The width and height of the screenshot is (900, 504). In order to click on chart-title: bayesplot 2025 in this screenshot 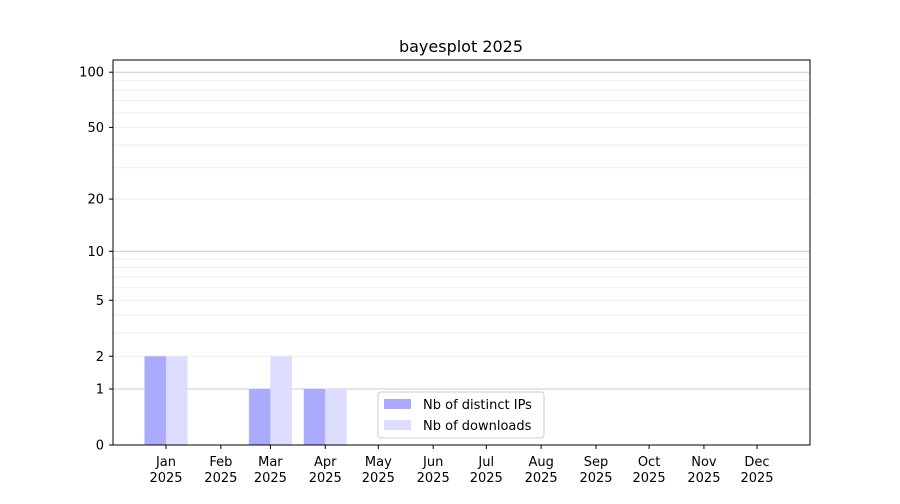, I will do `click(461, 46)`.